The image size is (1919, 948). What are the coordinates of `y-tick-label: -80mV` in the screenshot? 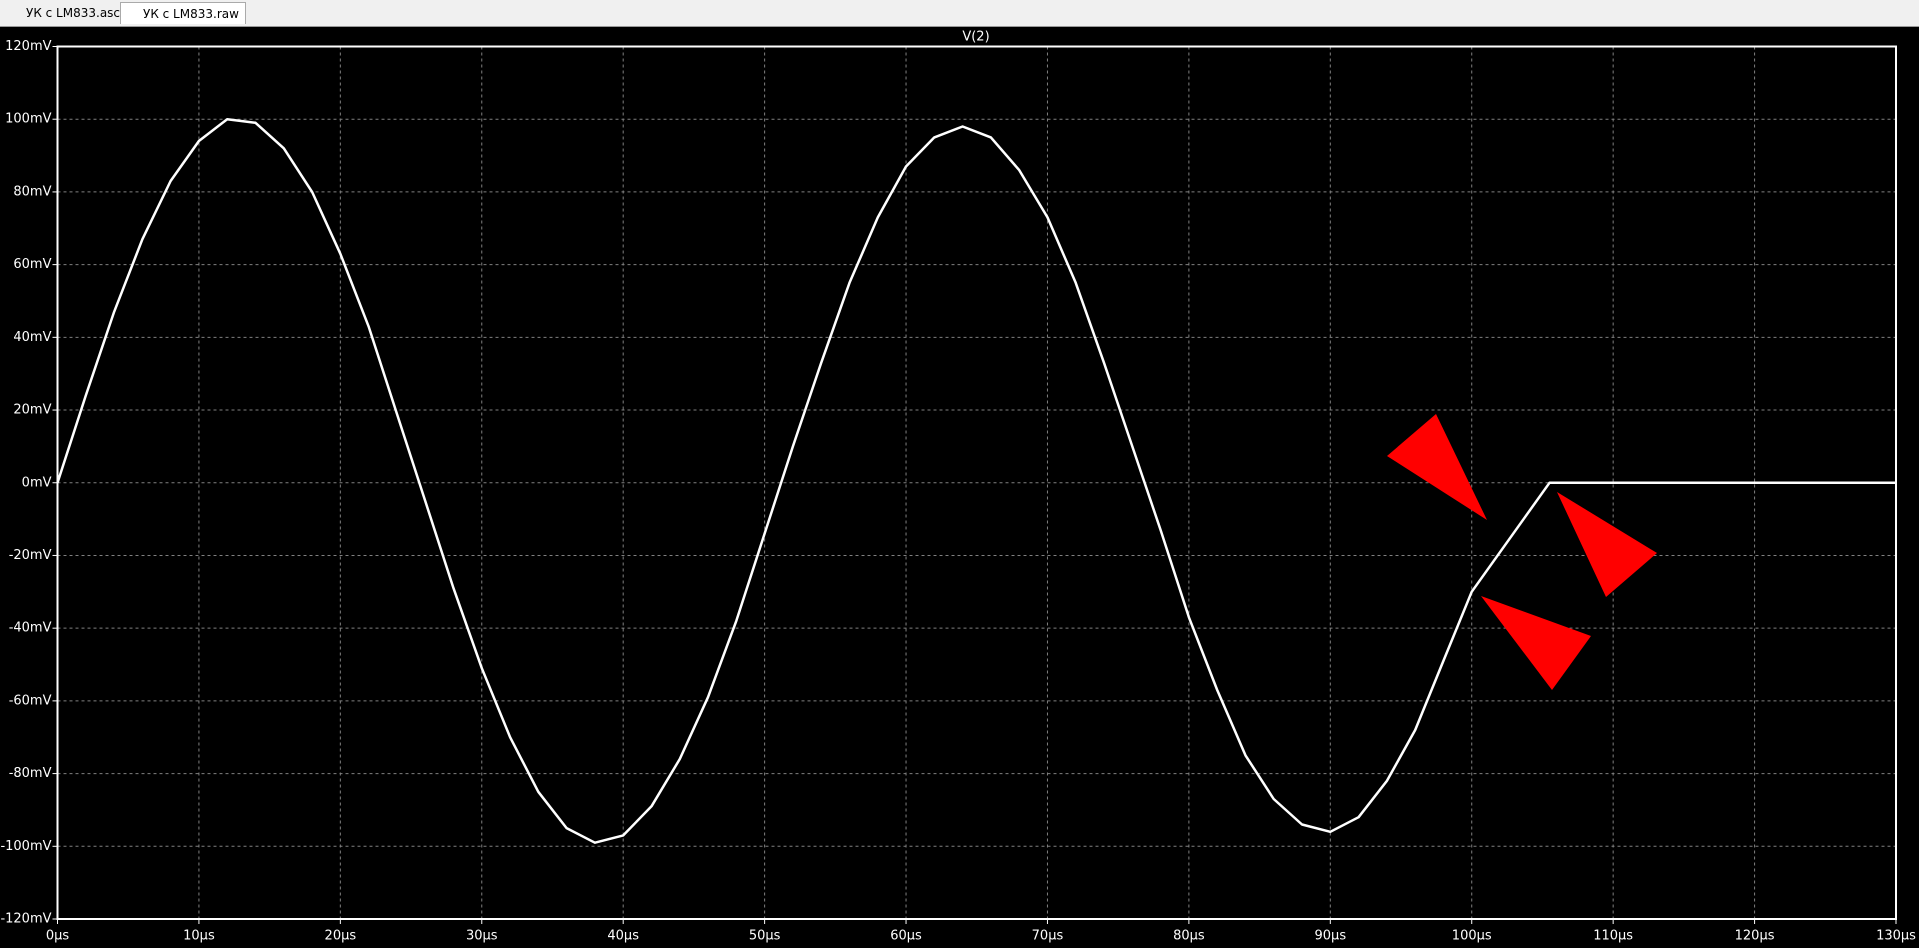 It's located at (30, 773).